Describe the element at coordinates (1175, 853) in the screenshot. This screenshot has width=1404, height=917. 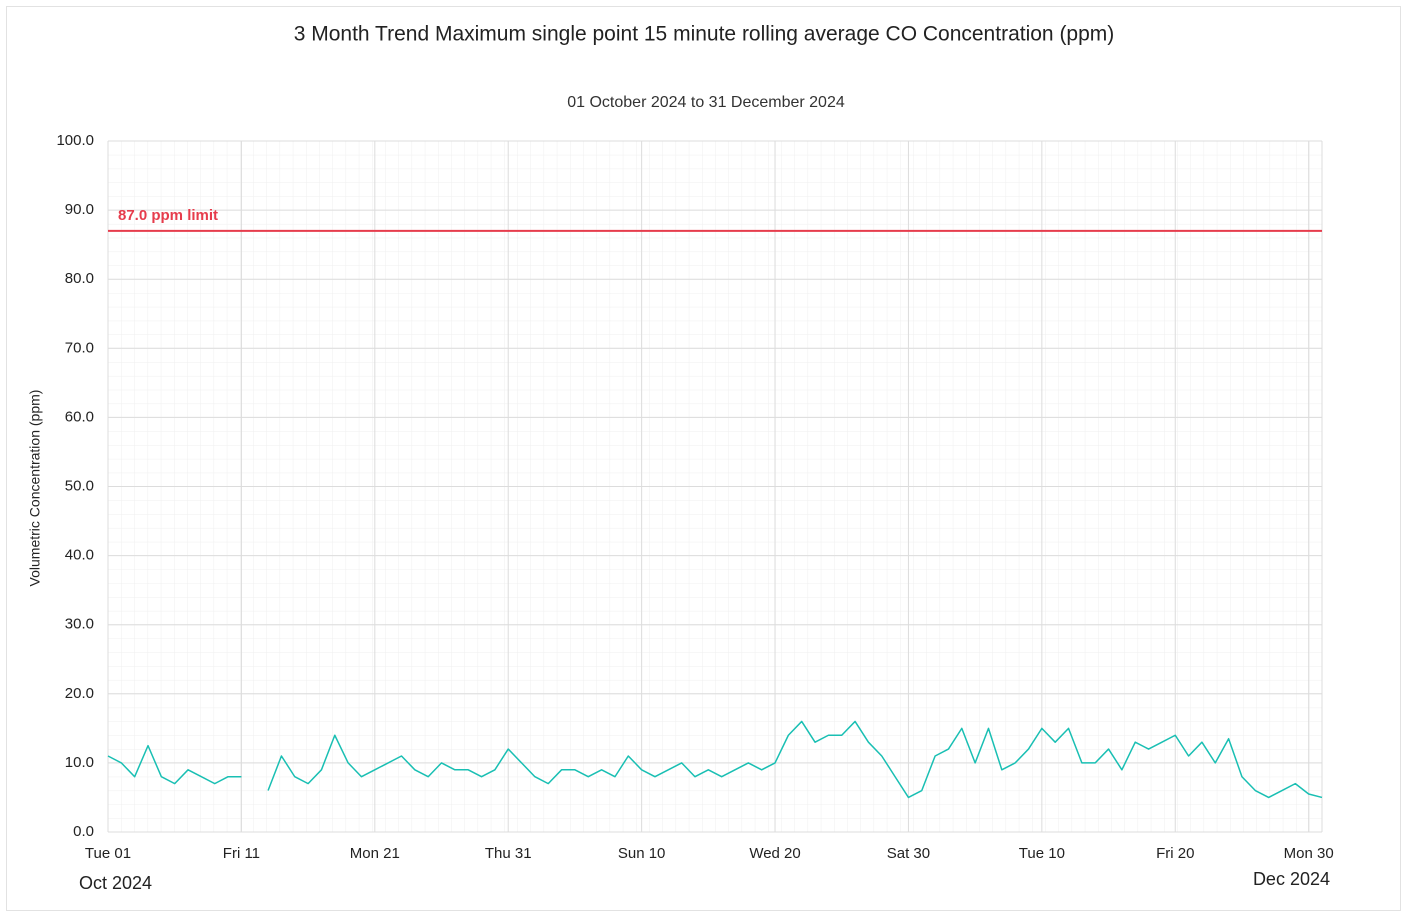
I see `x-tick-label: Fri 20` at that location.